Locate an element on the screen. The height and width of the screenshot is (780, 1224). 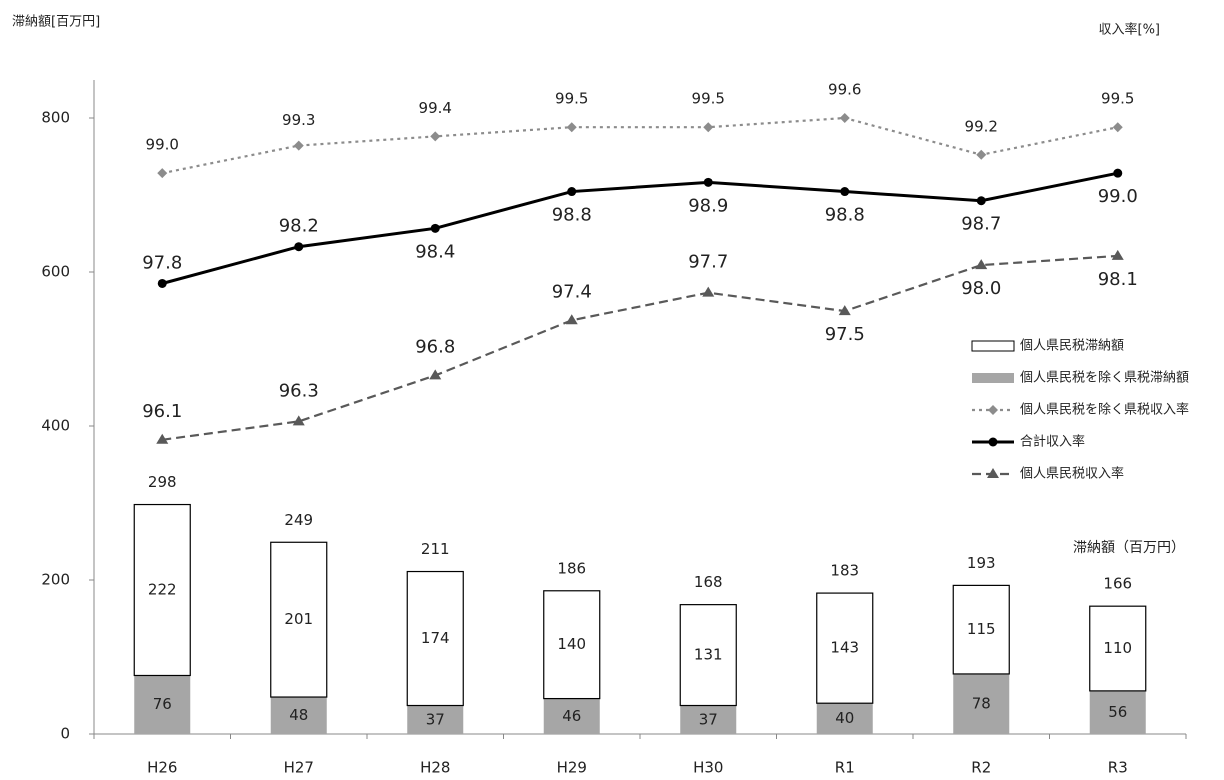
bar-value-label: 174 is located at coordinates (435, 638).